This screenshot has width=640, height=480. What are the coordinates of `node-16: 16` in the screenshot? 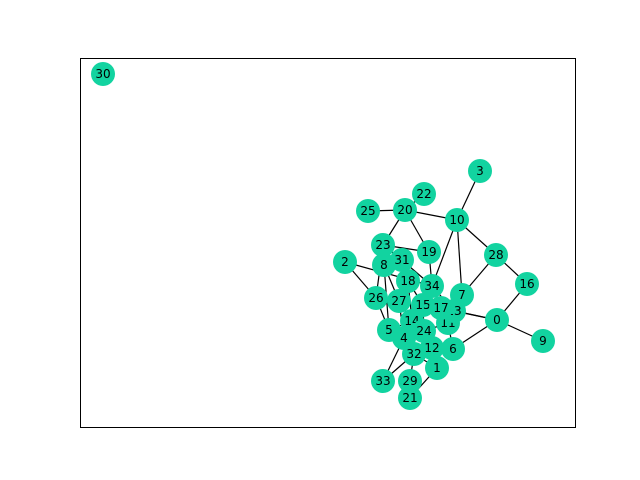 It's located at (527, 284).